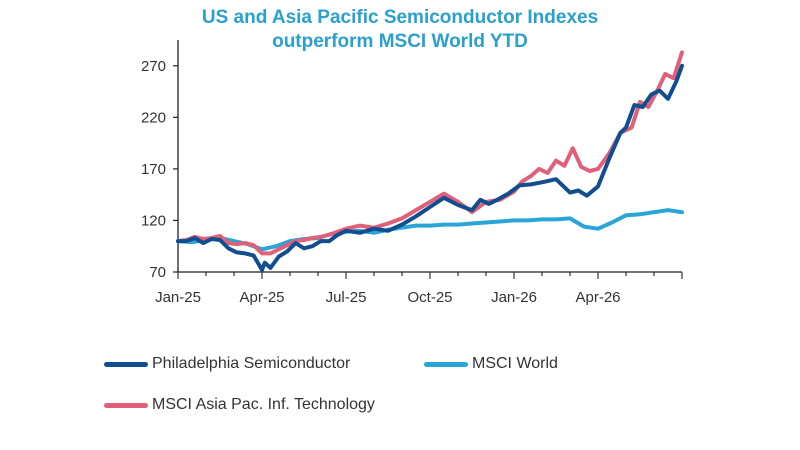 The height and width of the screenshot is (450, 800). Describe the element at coordinates (597, 297) in the screenshot. I see `x-tick-label: Apr-26` at that location.